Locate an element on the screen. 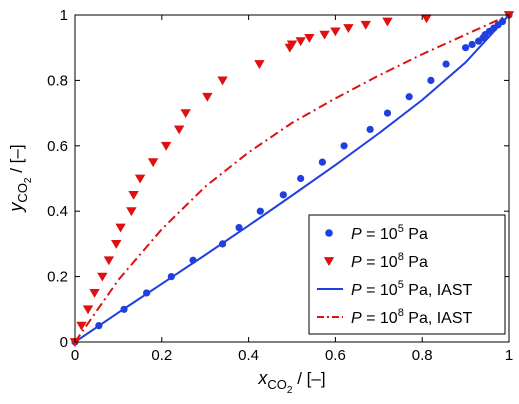 This screenshot has height=404, width=519. x-tick-label: 1 is located at coordinates (509, 355).